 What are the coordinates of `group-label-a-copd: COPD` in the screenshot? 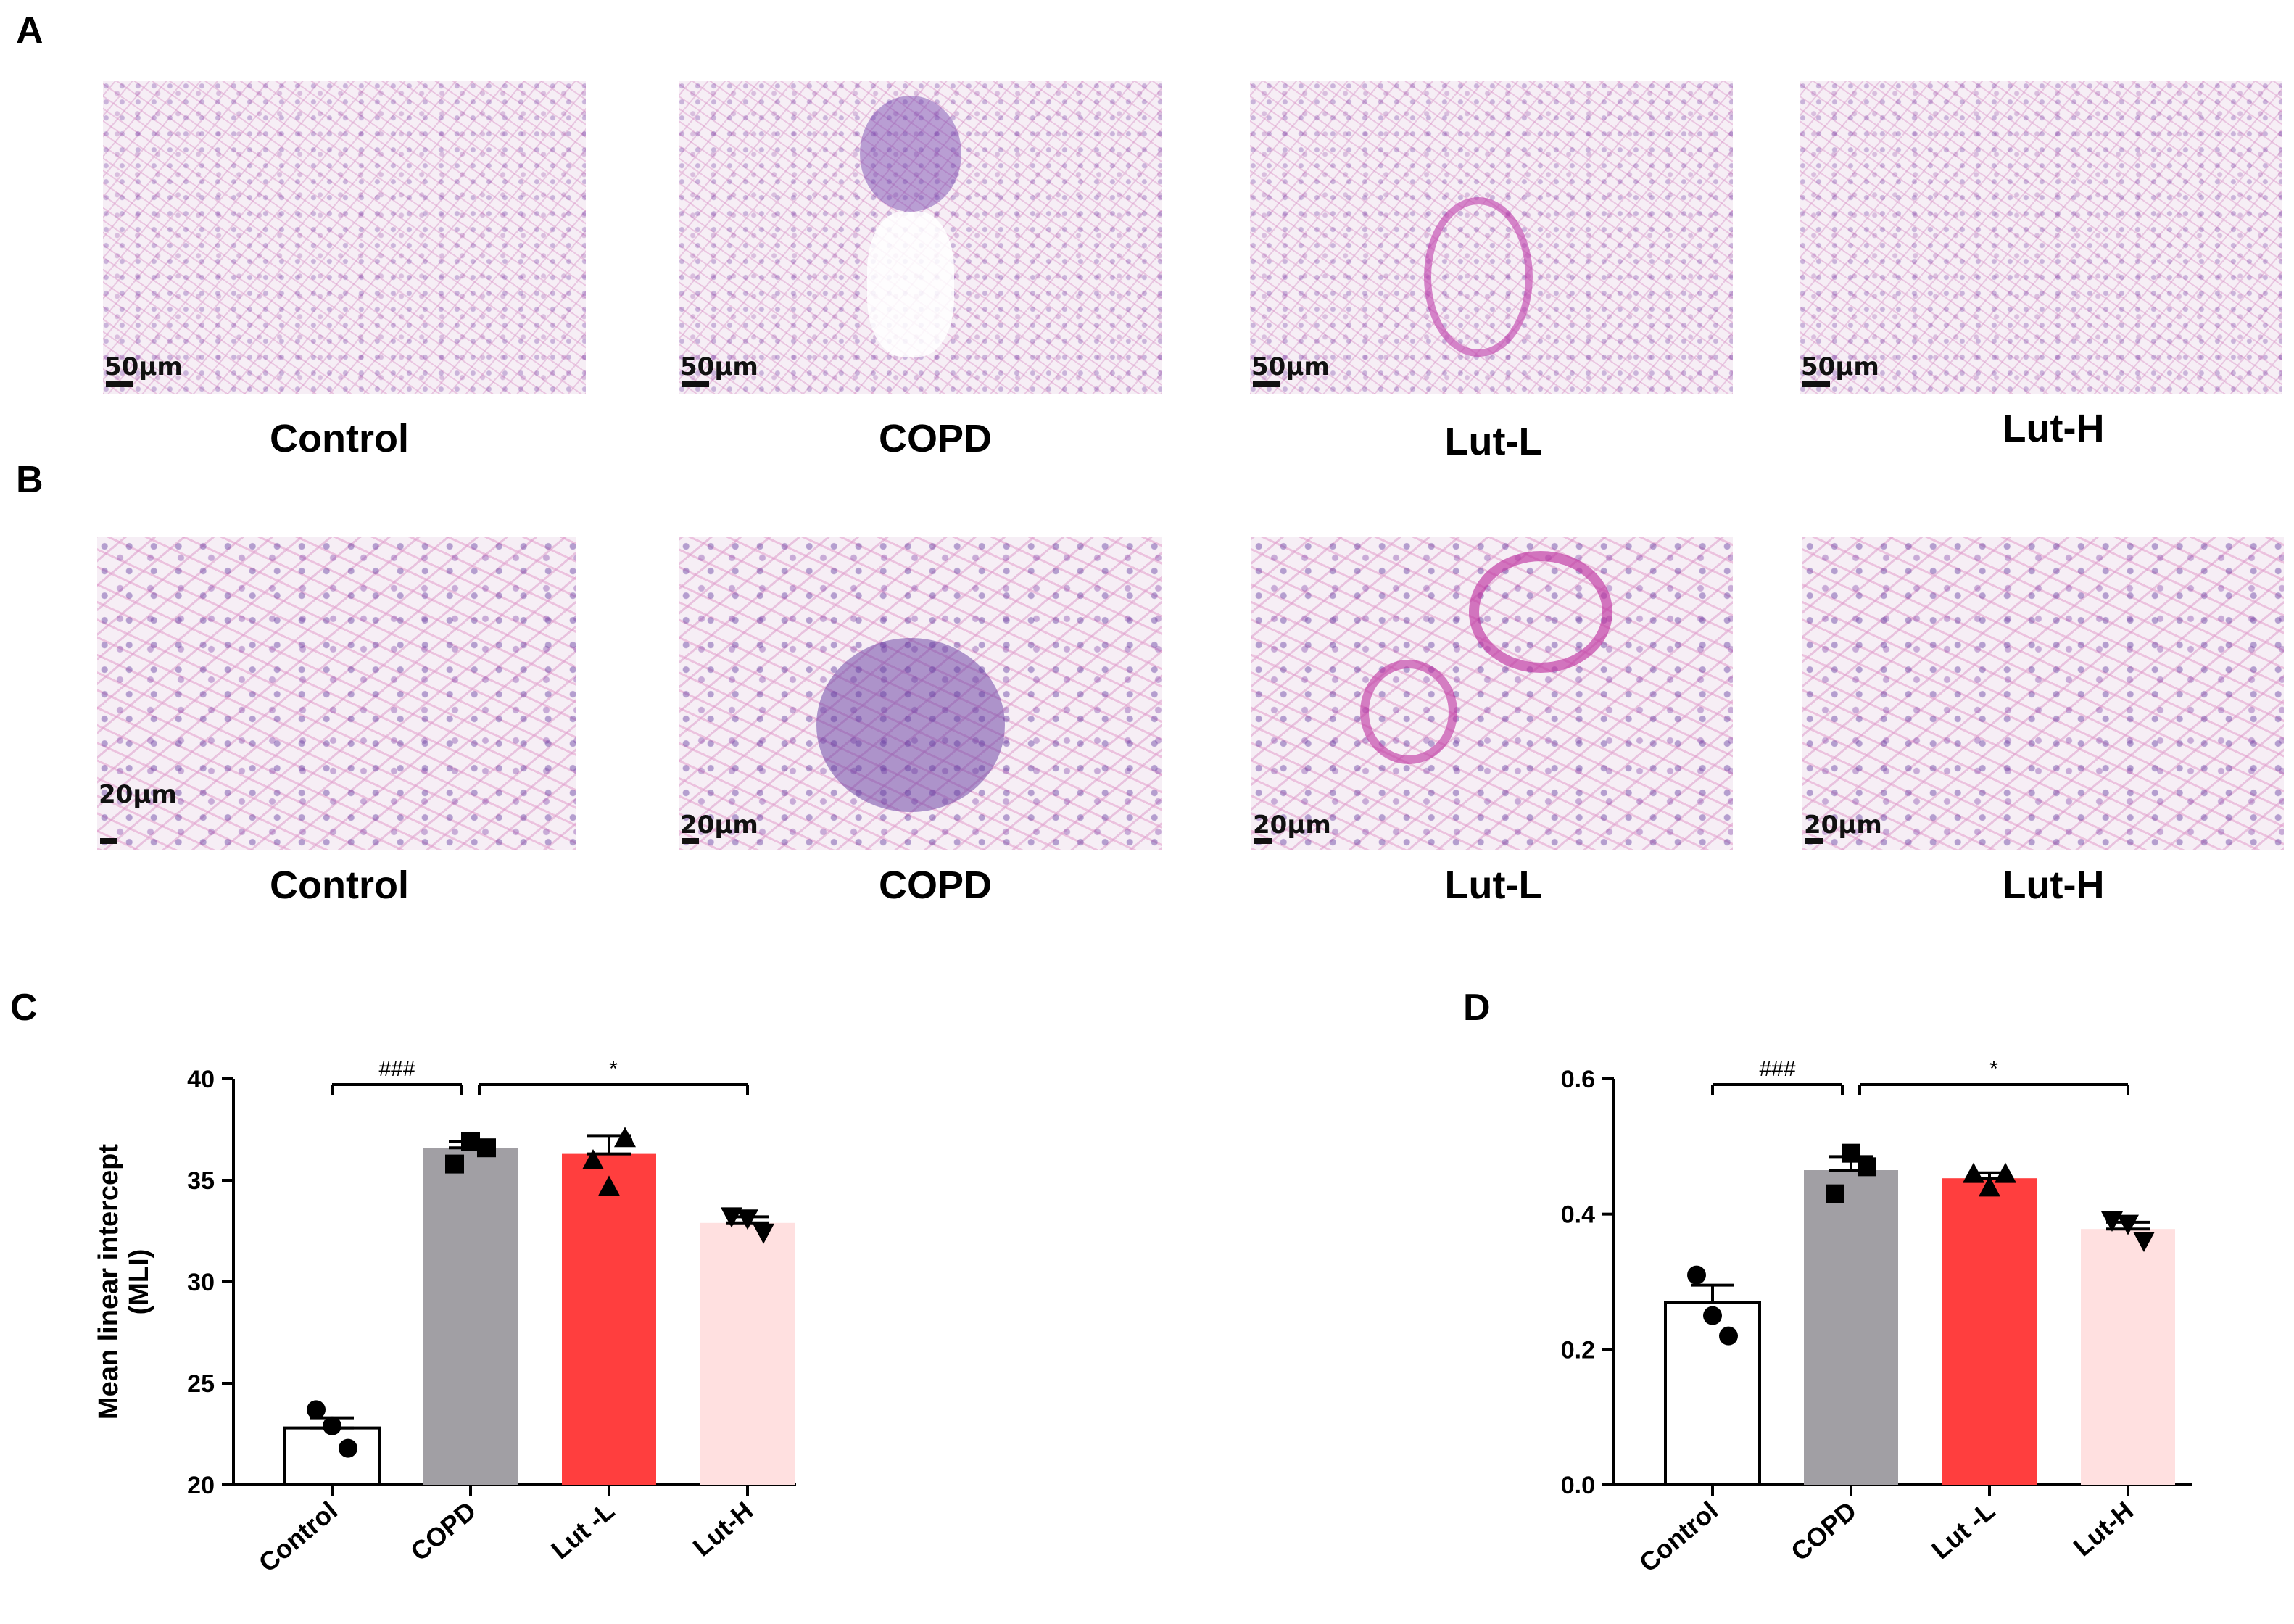 It's located at (935, 439).